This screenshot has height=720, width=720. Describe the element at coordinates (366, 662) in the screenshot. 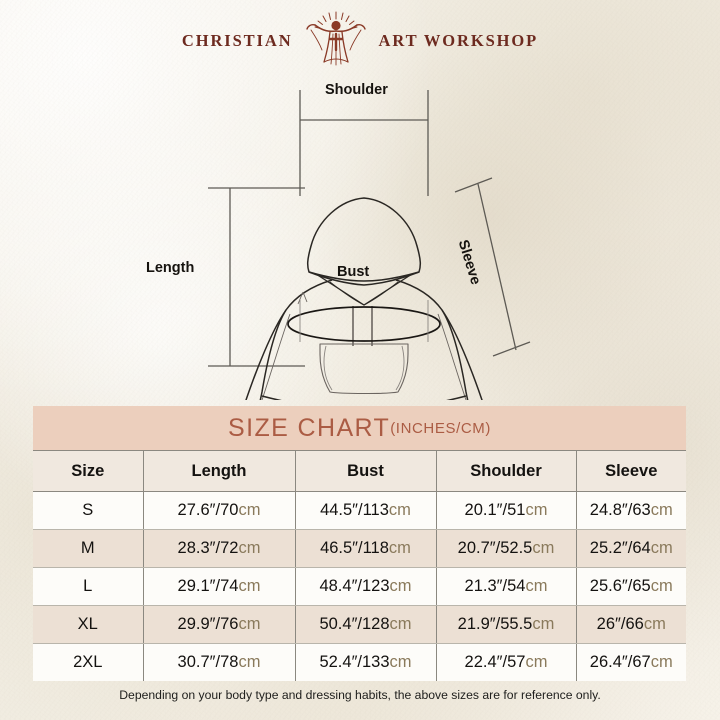

I see `cell-bust: 52.4″/133cm` at that location.